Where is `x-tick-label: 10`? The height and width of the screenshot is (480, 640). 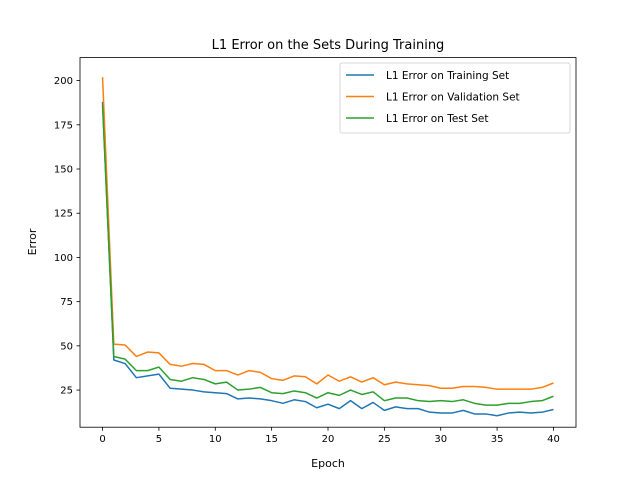 x-tick-label: 10 is located at coordinates (215, 439).